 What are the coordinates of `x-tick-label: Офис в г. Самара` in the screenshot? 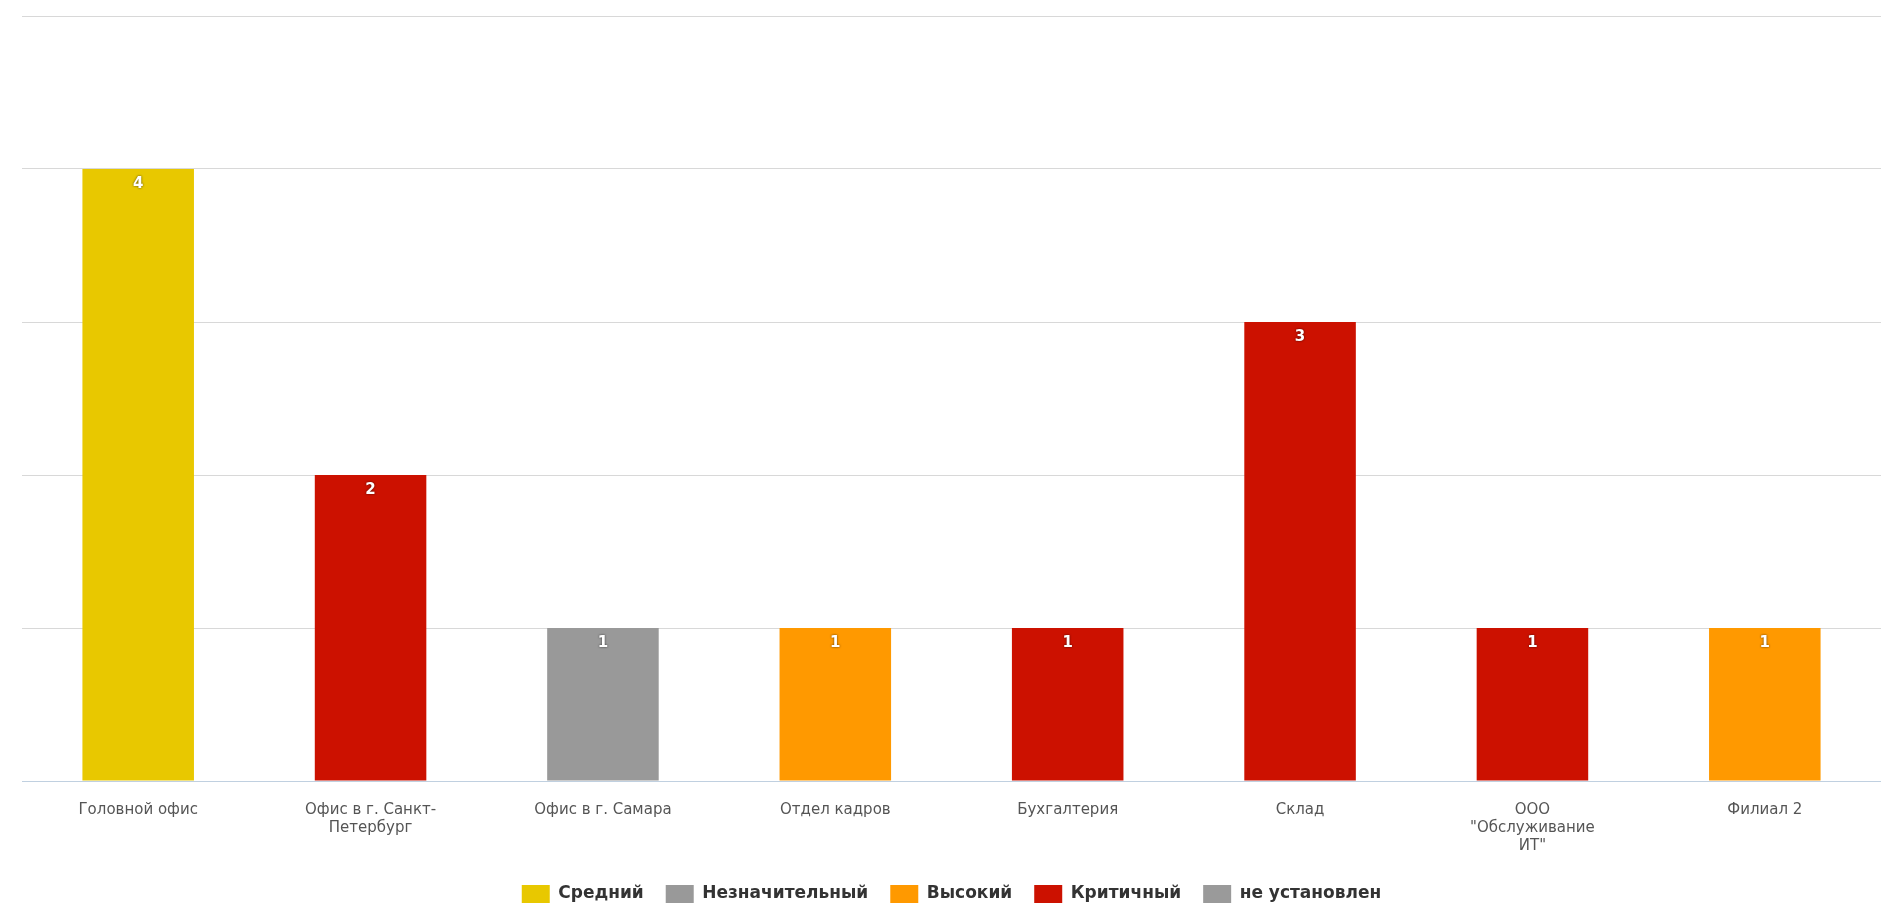 It's located at (603, 808).